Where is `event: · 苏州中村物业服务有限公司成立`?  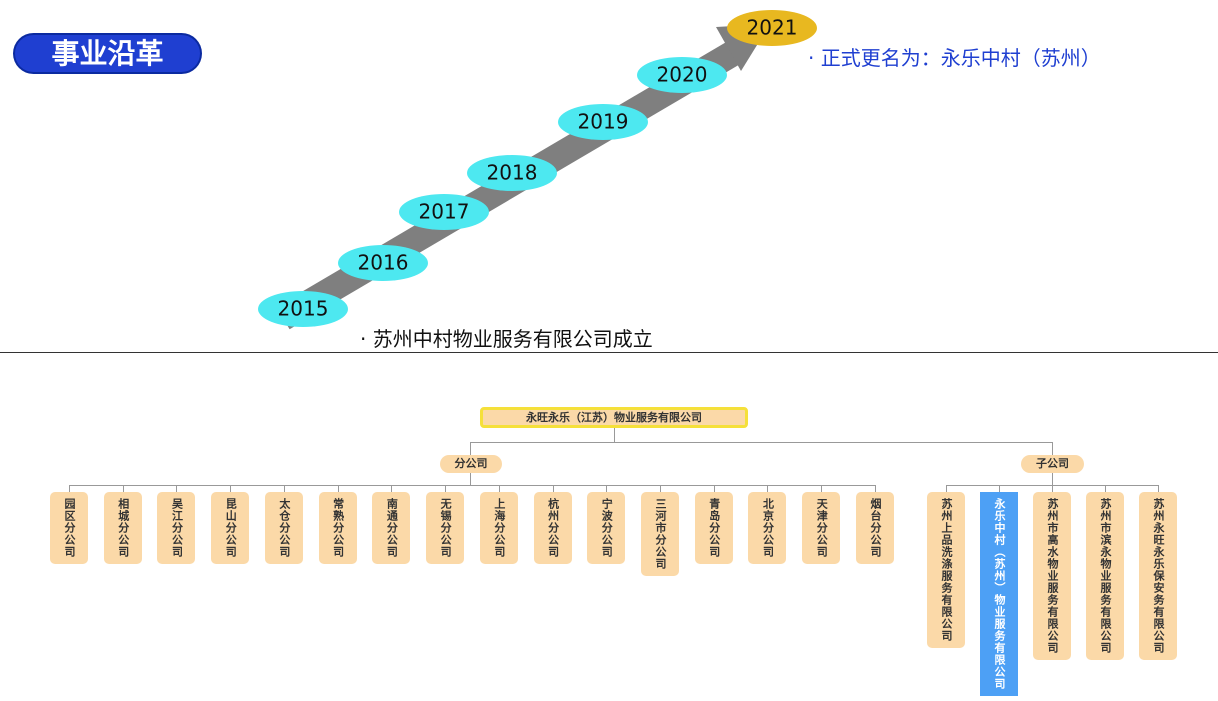 event: · 苏州中村物业服务有限公司成立 is located at coordinates (506, 339).